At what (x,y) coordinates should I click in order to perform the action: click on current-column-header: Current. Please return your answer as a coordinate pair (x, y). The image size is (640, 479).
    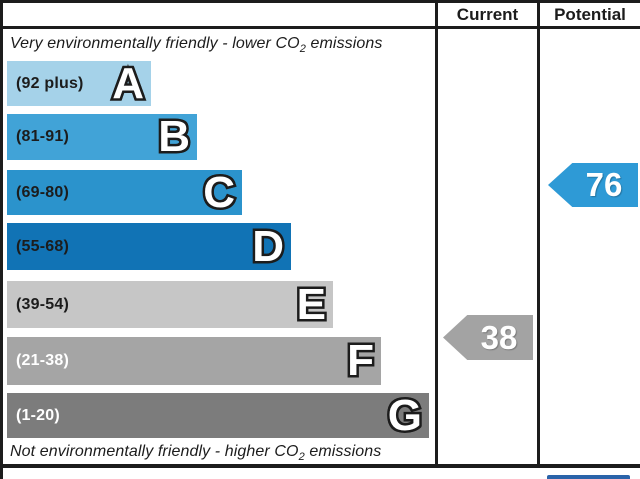
    Looking at the image, I should click on (487, 14).